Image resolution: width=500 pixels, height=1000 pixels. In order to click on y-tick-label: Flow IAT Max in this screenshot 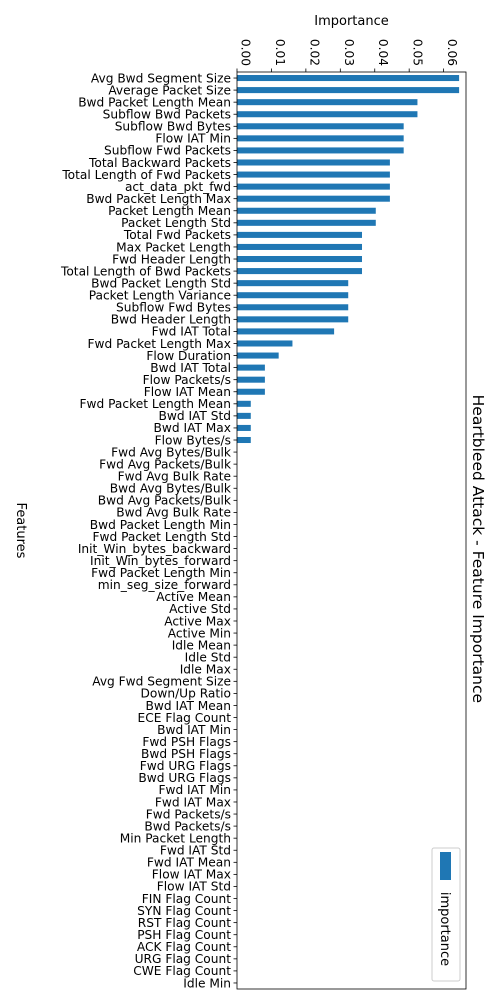, I will do `click(191, 875)`.